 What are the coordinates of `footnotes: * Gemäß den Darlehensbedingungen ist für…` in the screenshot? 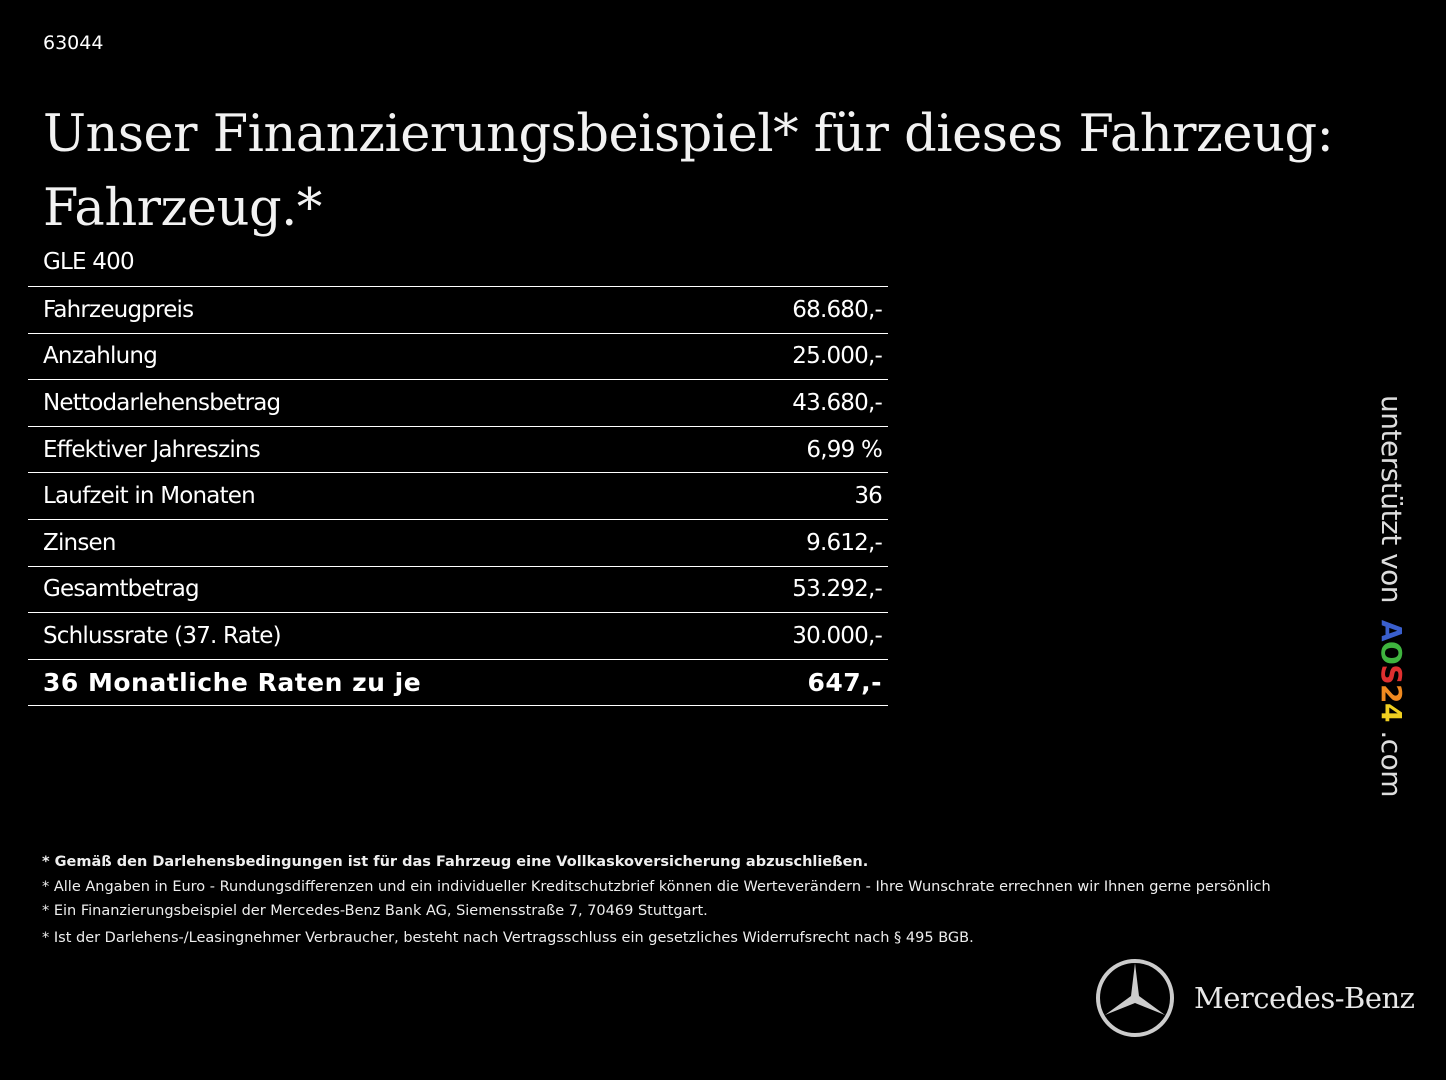 It's located at (656, 900).